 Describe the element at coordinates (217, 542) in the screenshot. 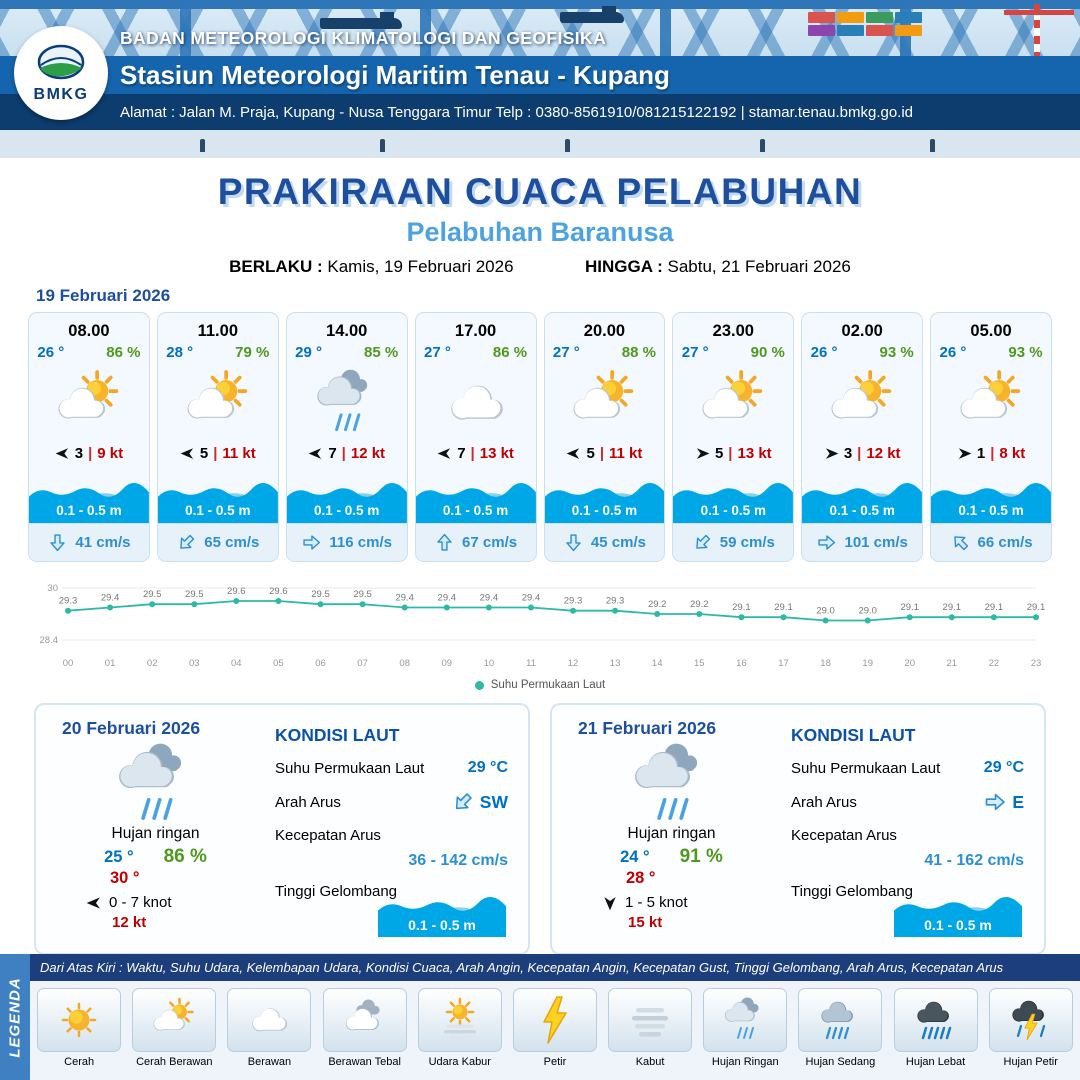

I see `current-row: 65 cm/s` at that location.